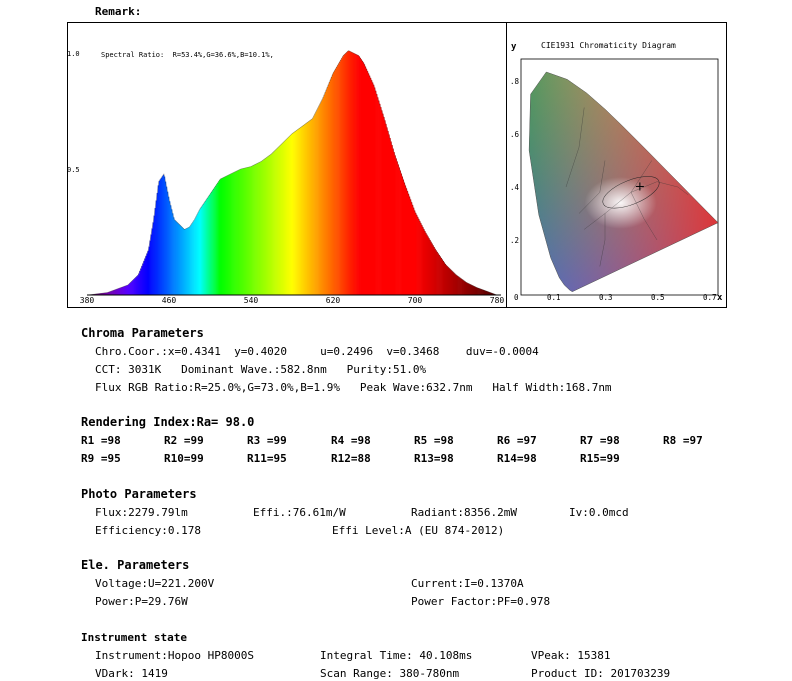 This screenshot has height=681, width=792. What do you see at coordinates (184, 458) in the screenshot?
I see `rendering-index-item: R10=99` at bounding box center [184, 458].